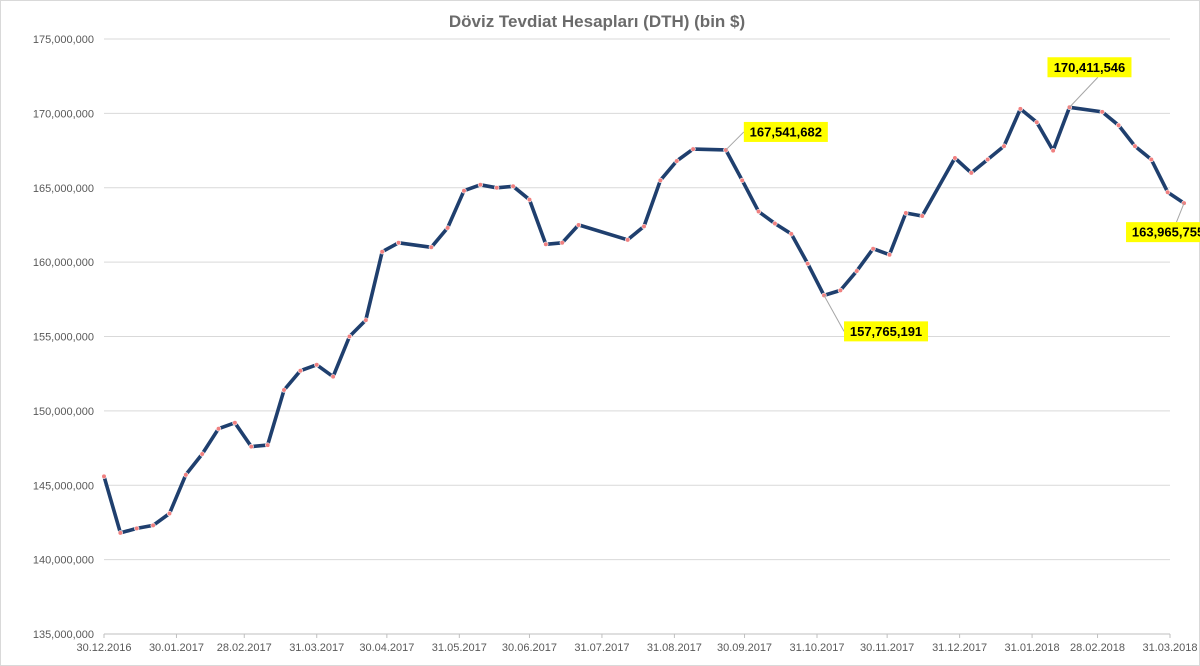 Image resolution: width=1200 pixels, height=666 pixels. What do you see at coordinates (244, 648) in the screenshot?
I see `x-tick-label: 28.02.2017` at bounding box center [244, 648].